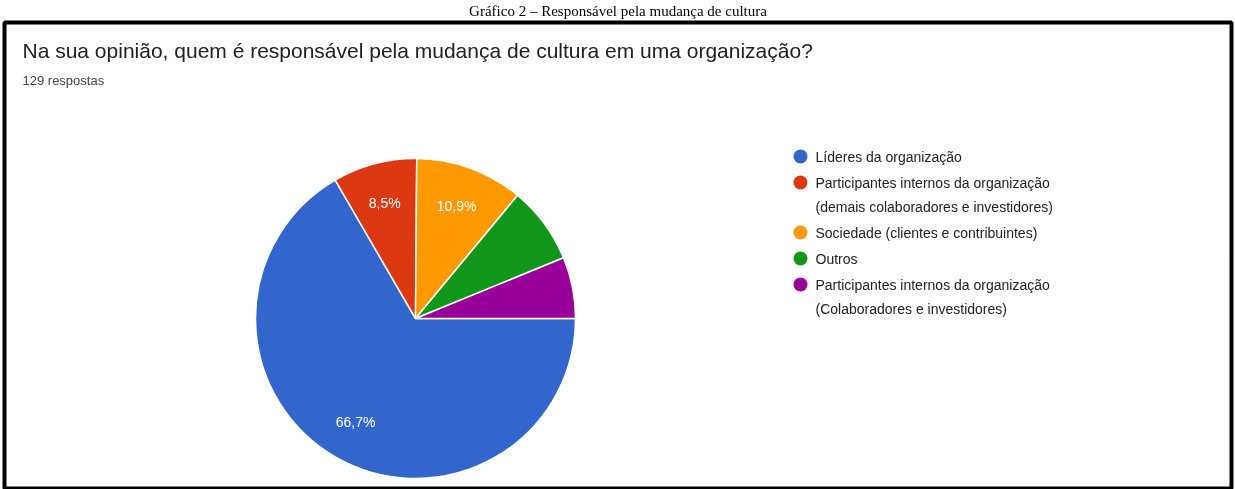 This screenshot has height=489, width=1235. What do you see at coordinates (417, 50) in the screenshot?
I see `chart-title: Na sua opinião, quem é responsável pela mudança de cultura em uma organização?` at bounding box center [417, 50].